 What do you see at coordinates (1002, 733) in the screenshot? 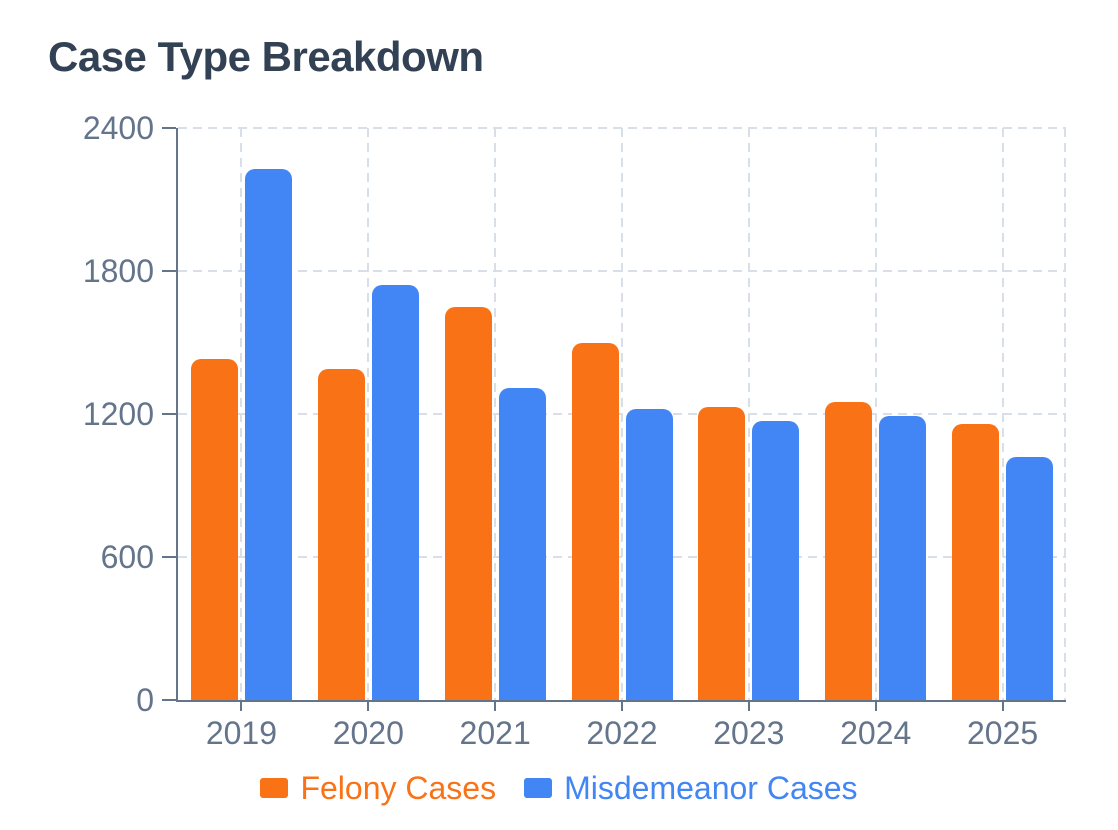
I see `x-axis-tick-label-2025: 2025` at bounding box center [1002, 733].